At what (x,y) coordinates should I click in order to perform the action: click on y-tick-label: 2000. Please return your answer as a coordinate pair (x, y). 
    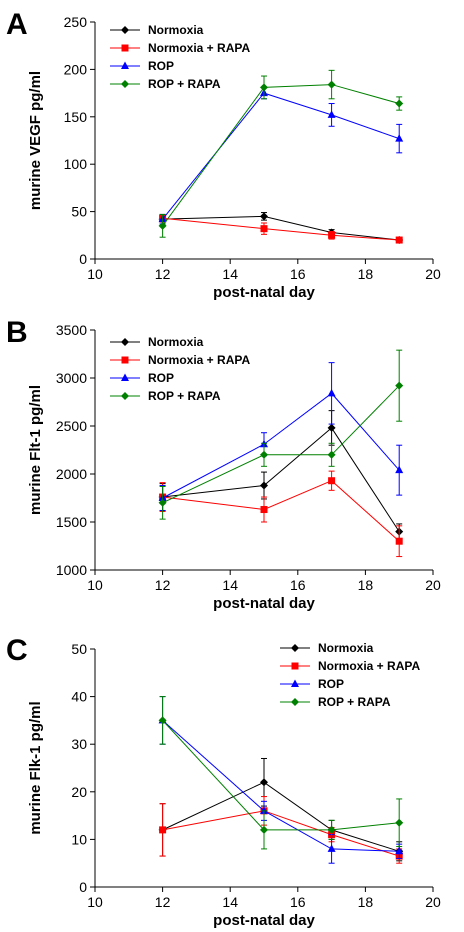
    Looking at the image, I should click on (71, 474).